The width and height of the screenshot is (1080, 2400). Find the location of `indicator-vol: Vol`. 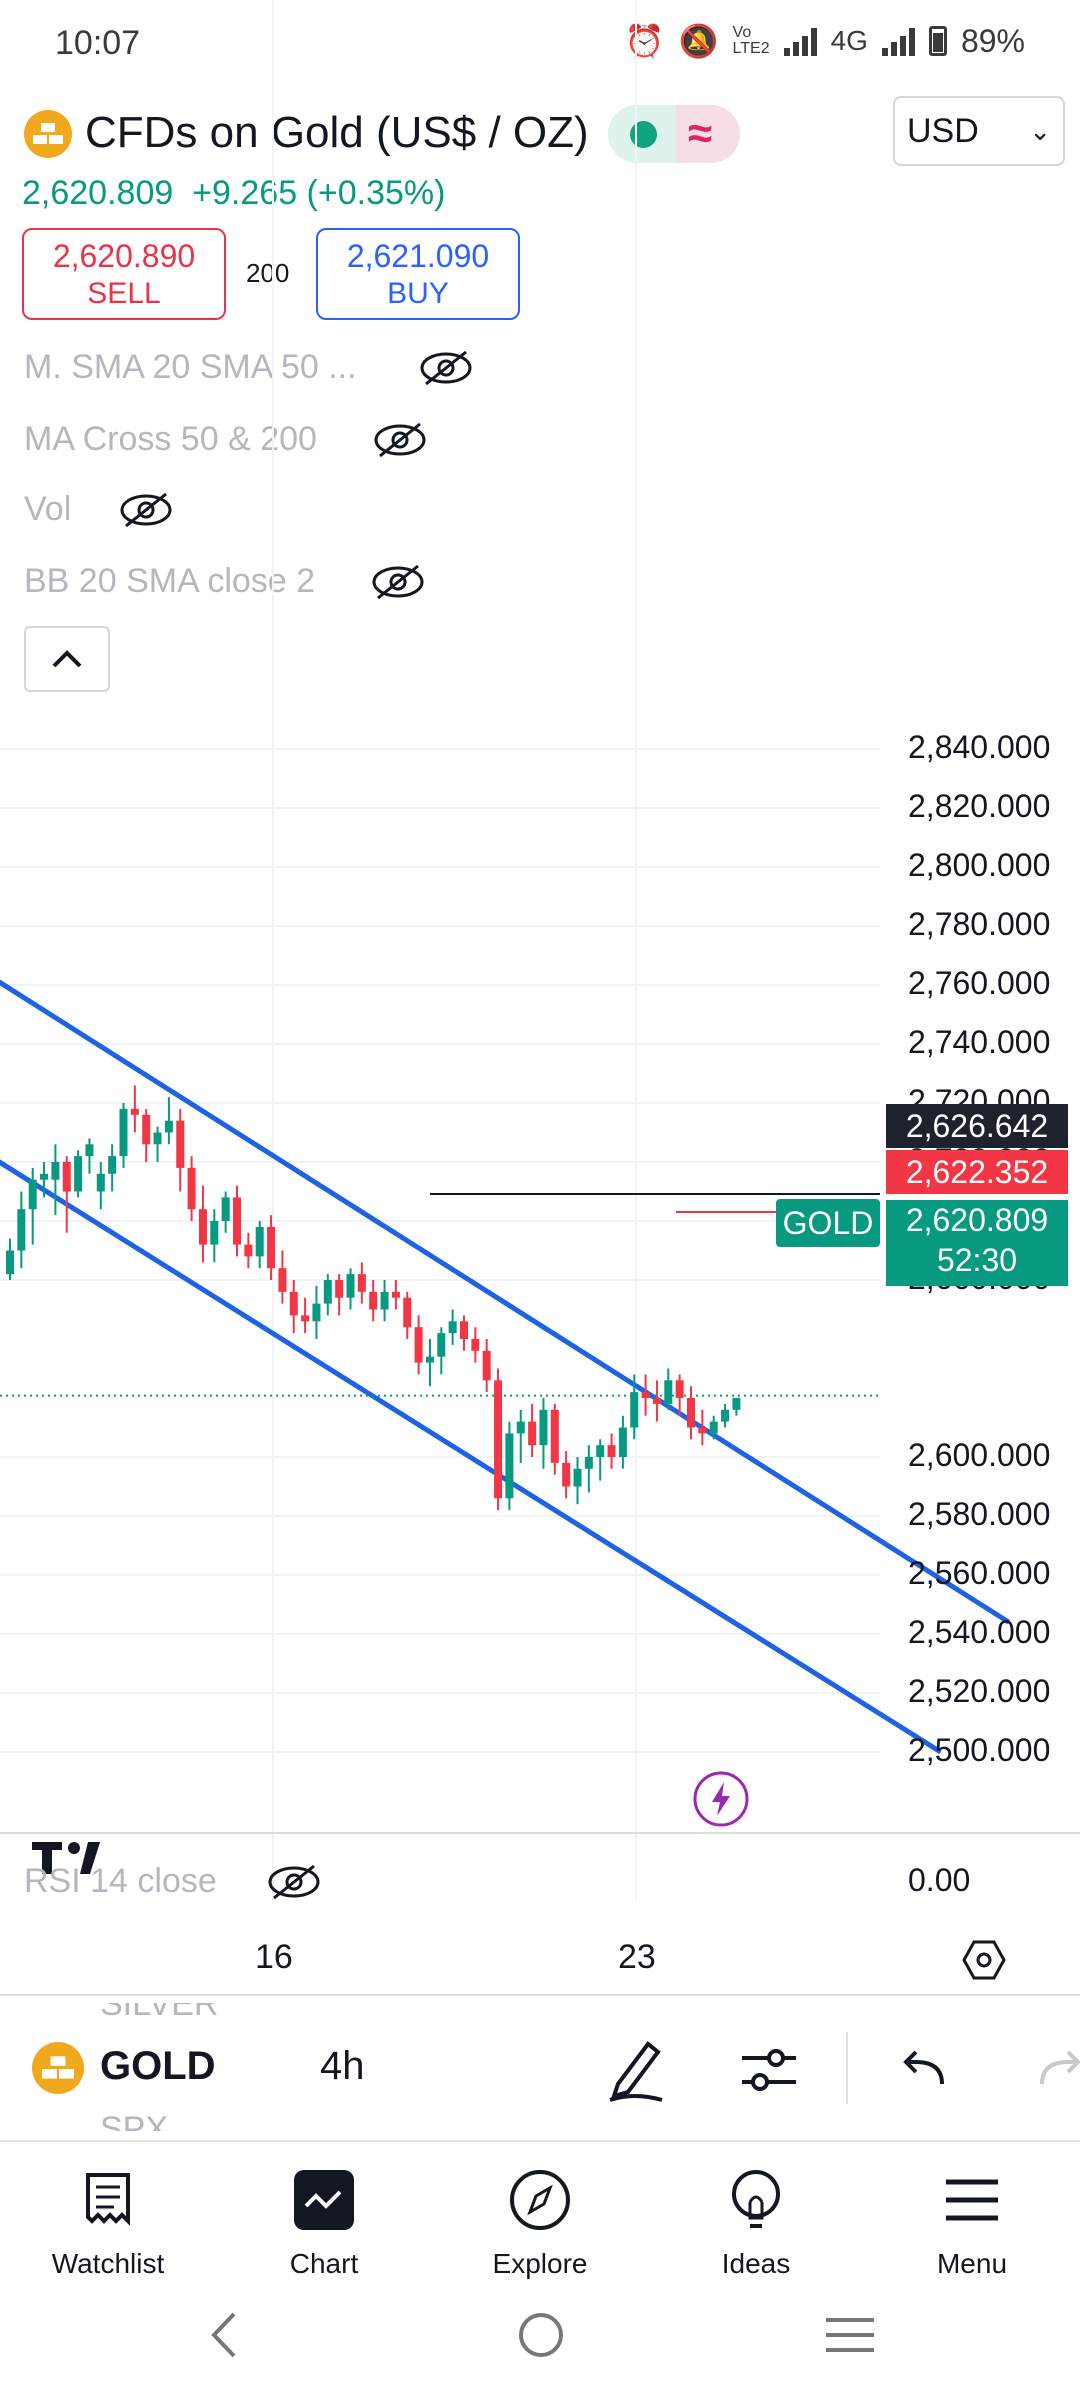

indicator-vol: Vol is located at coordinates (48, 509).